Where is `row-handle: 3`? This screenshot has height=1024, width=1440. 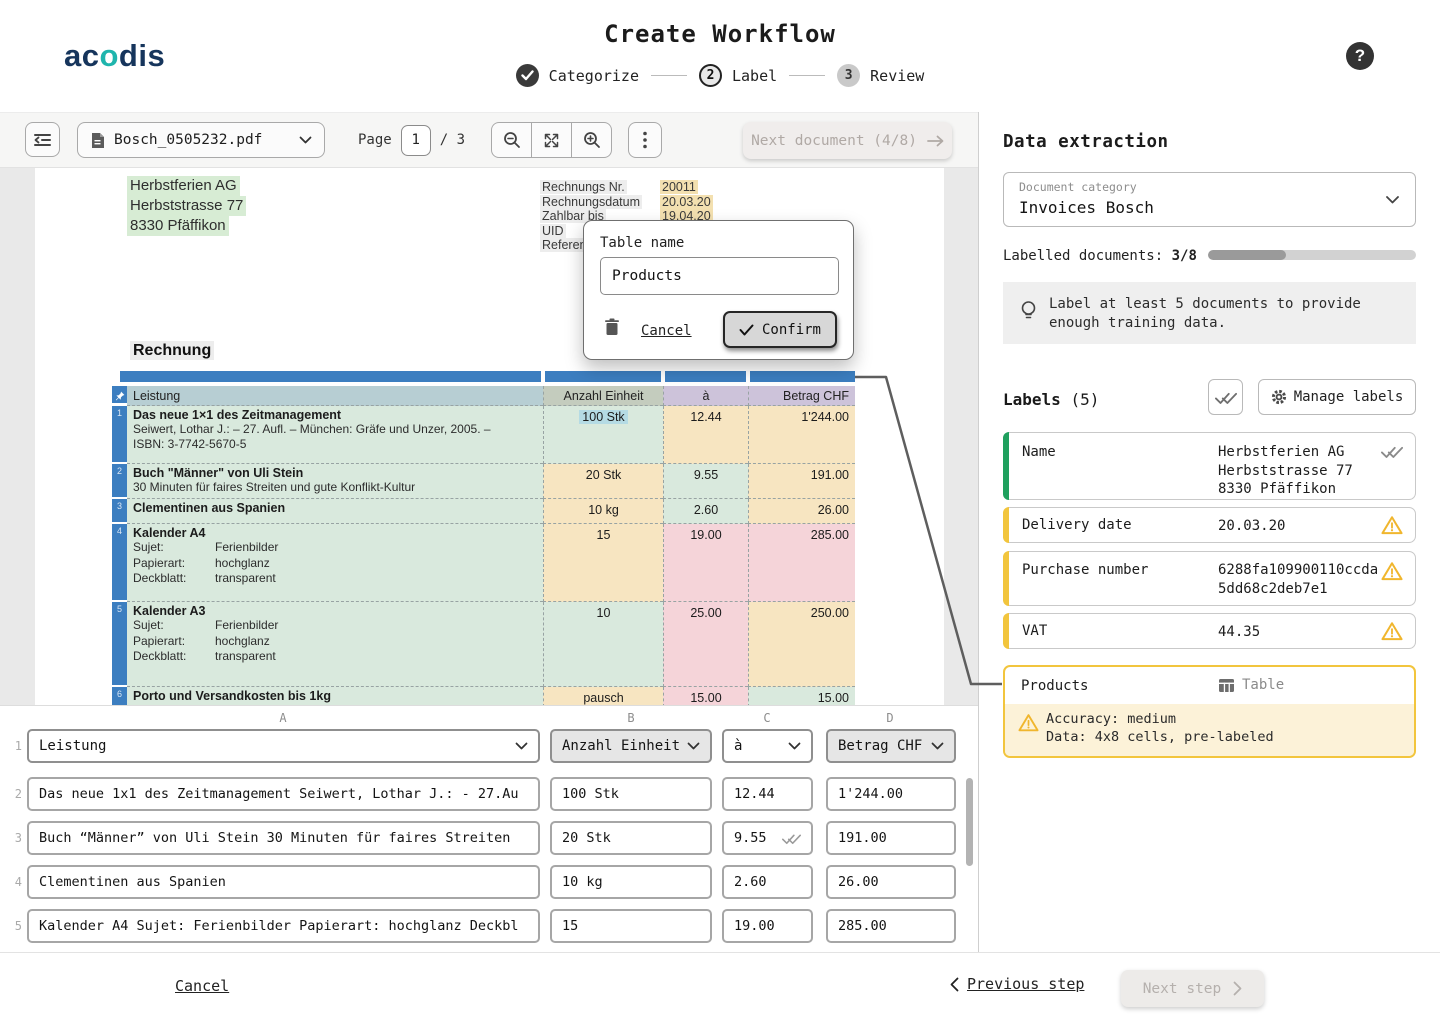 row-handle: 3 is located at coordinates (119, 511).